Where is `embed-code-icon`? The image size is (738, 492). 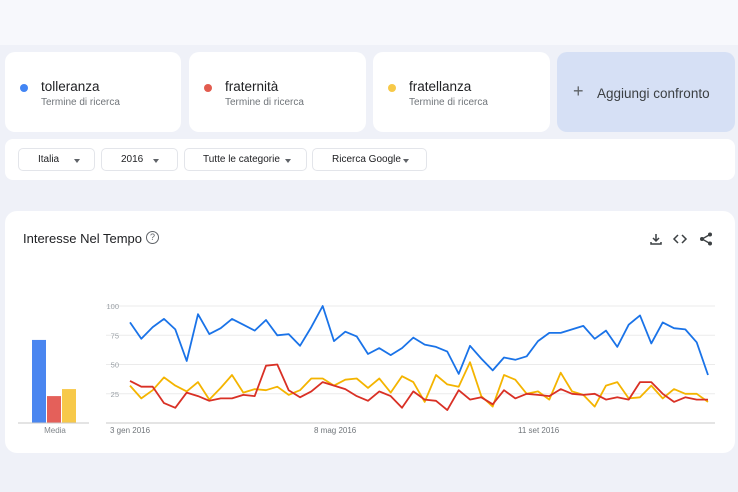 embed-code-icon is located at coordinates (680, 239).